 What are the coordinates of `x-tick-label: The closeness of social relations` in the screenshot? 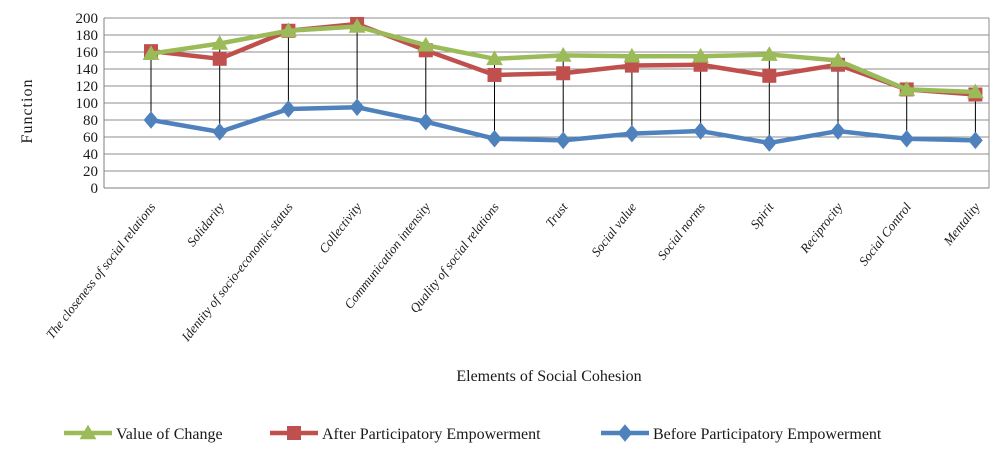 It's located at (101, 271).